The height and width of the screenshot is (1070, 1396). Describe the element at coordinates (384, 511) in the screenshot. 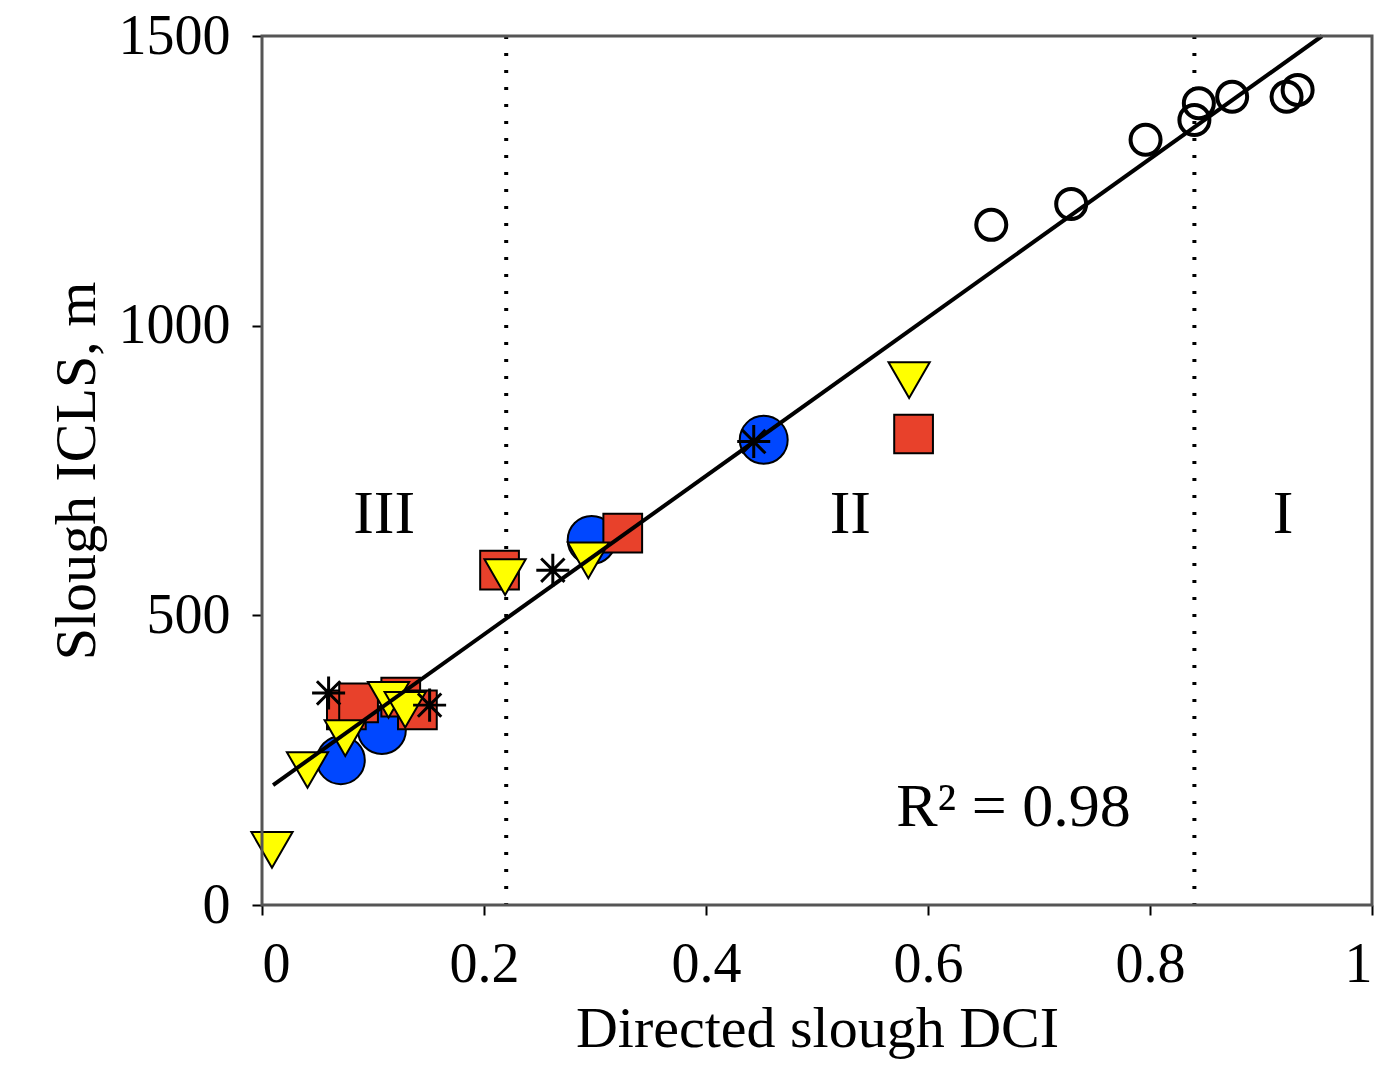

I see `annotation: III` at that location.